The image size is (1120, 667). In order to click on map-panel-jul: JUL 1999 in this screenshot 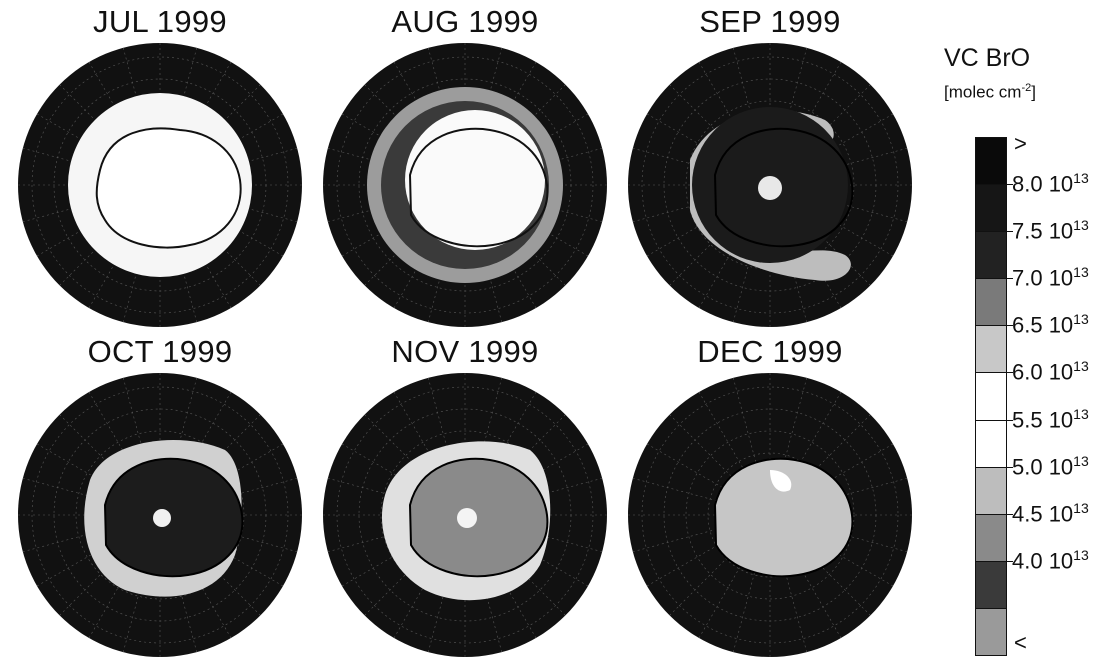, I will do `click(160, 165)`.